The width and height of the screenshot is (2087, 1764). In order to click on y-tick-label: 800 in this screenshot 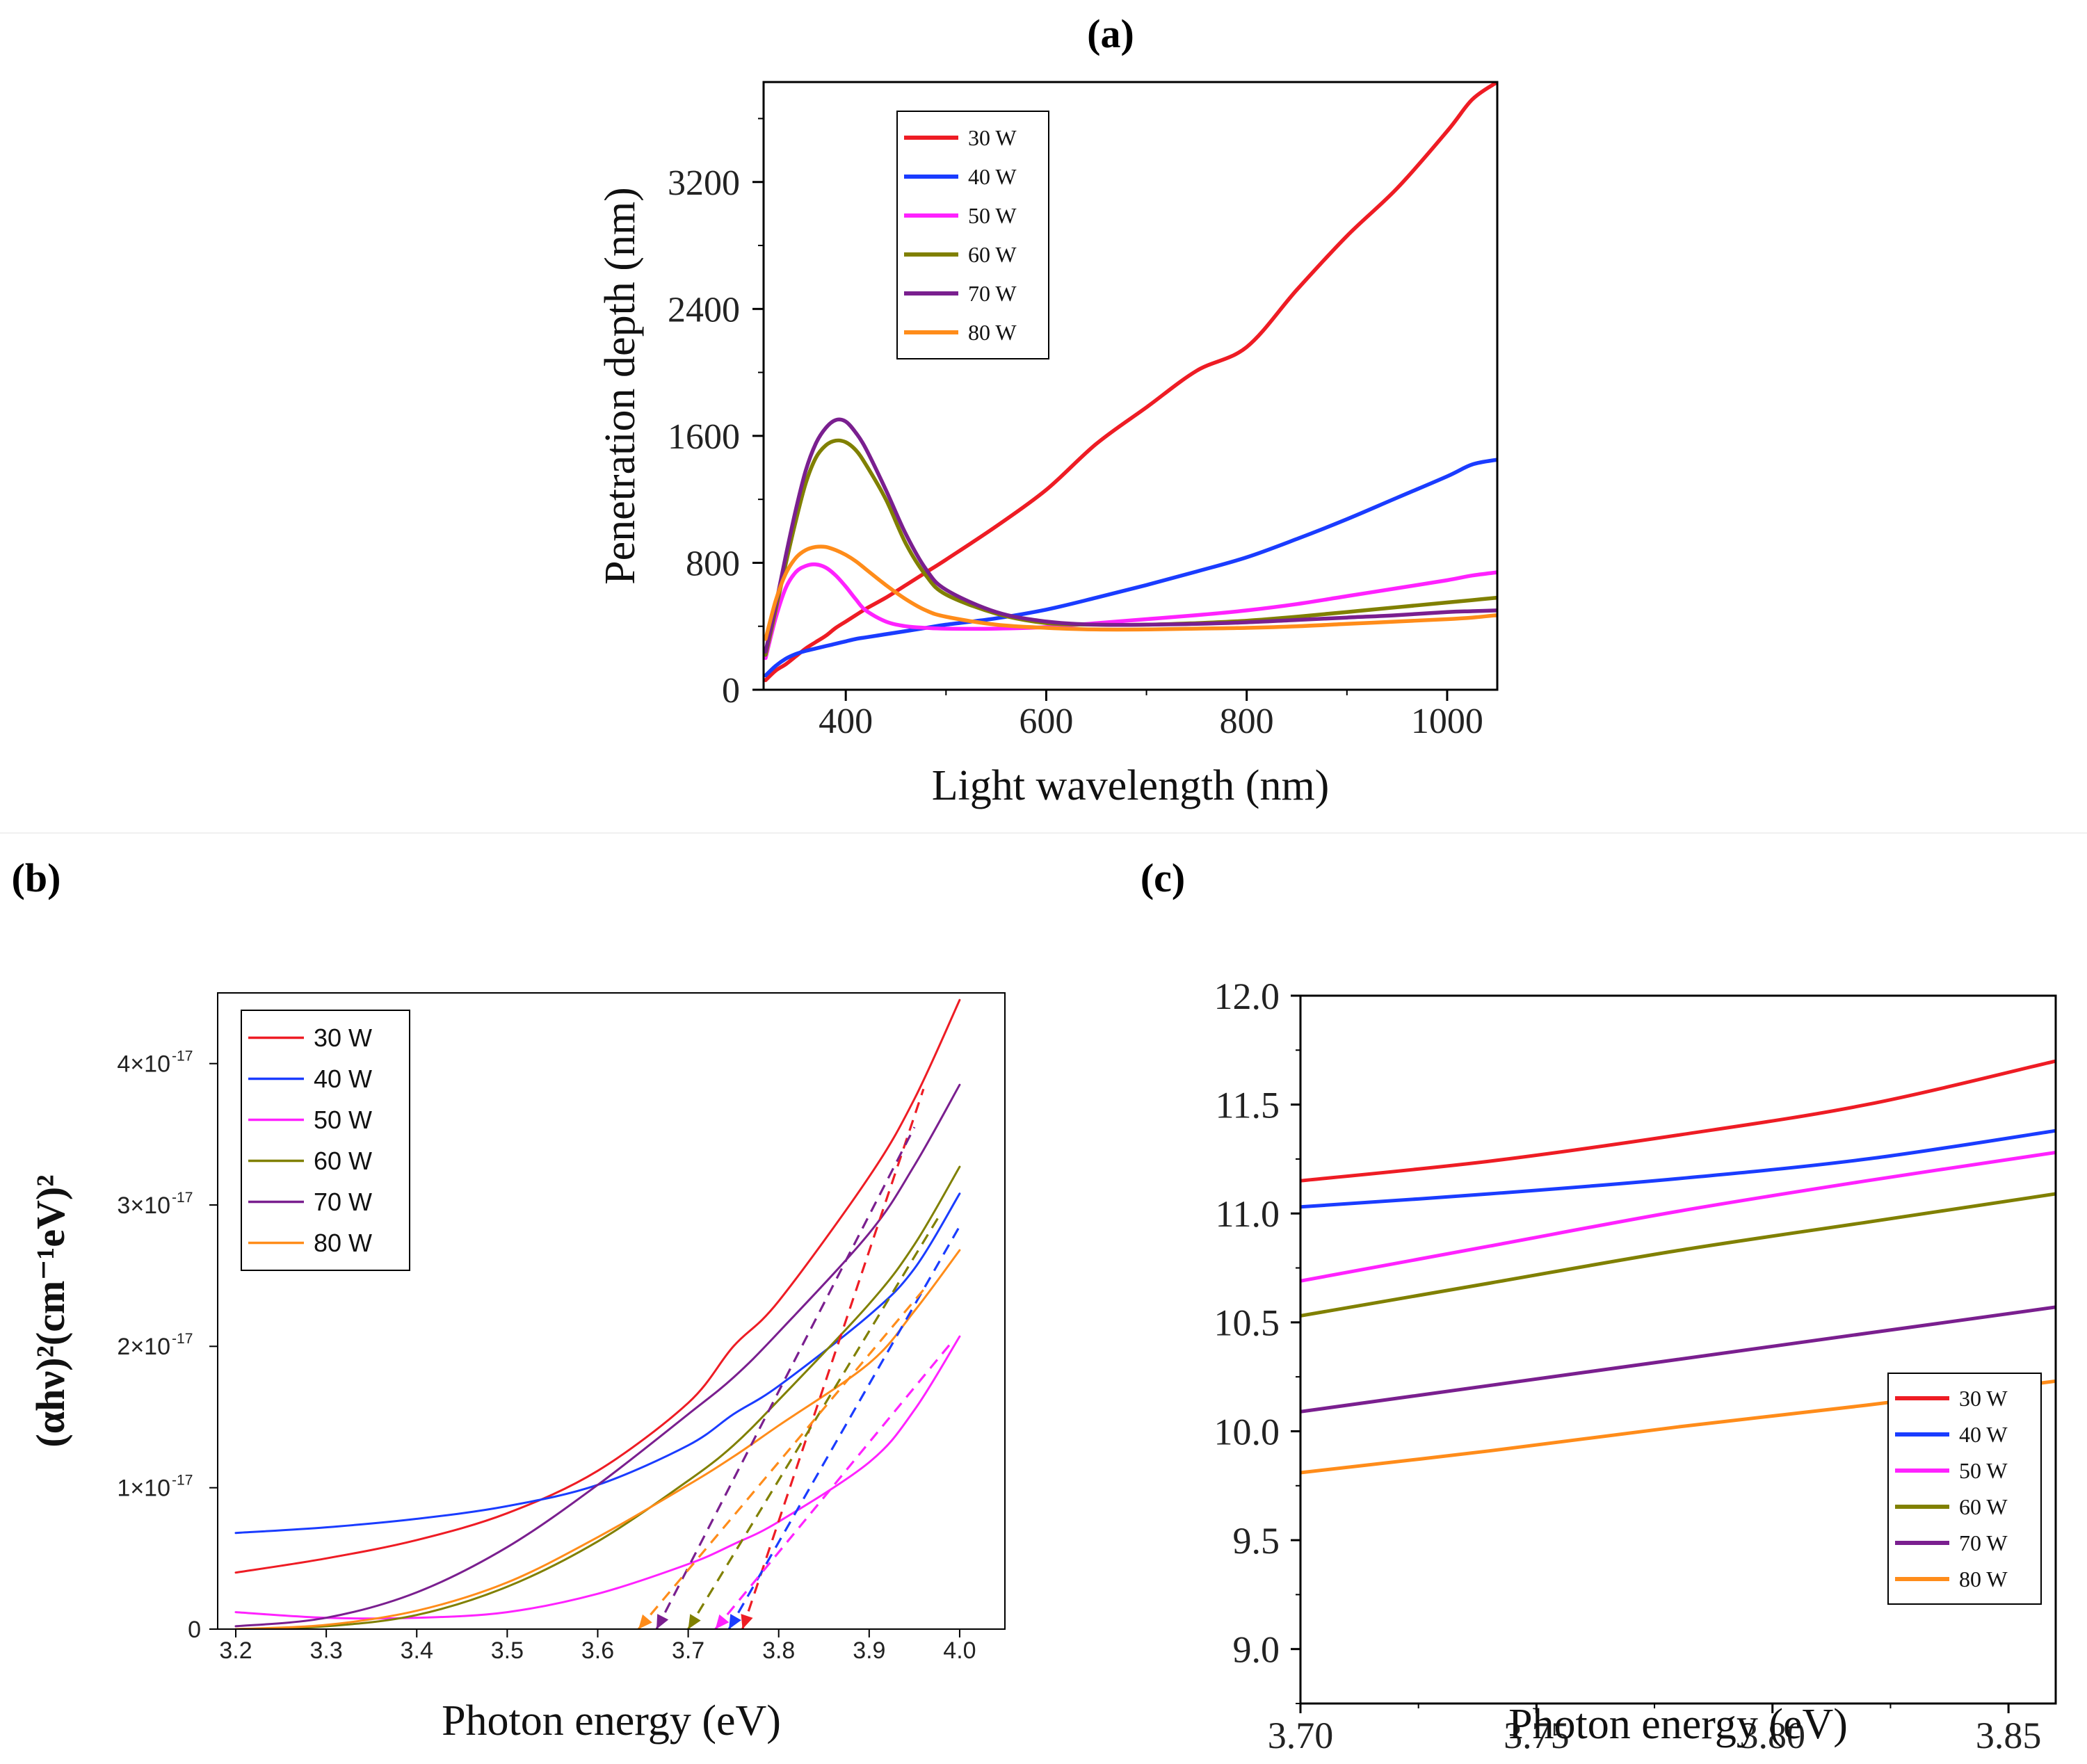, I will do `click(713, 564)`.